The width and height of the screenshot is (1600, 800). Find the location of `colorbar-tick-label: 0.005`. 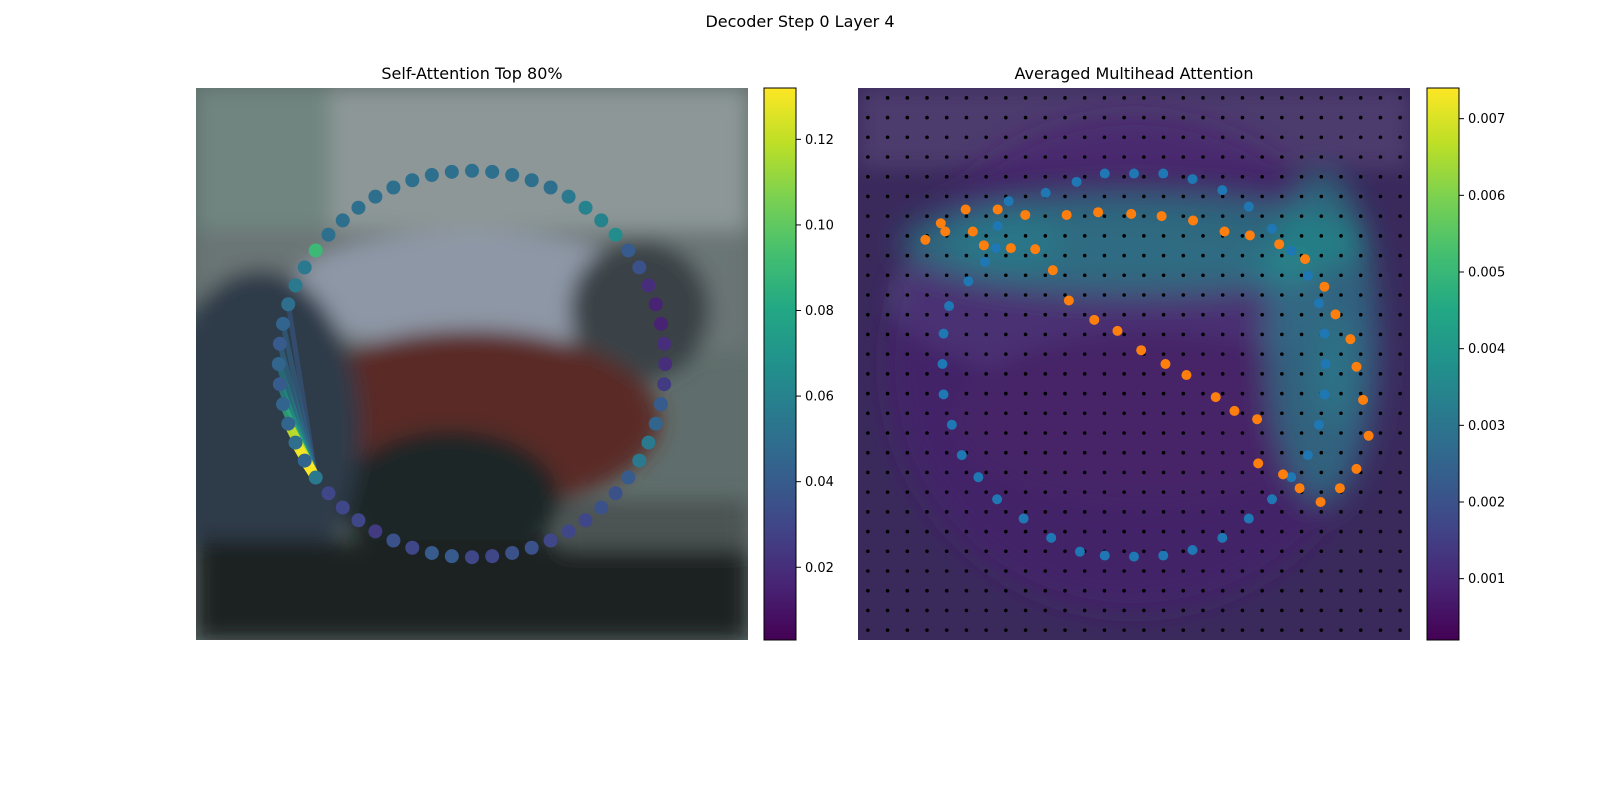

colorbar-tick-label: 0.005 is located at coordinates (1486, 273).